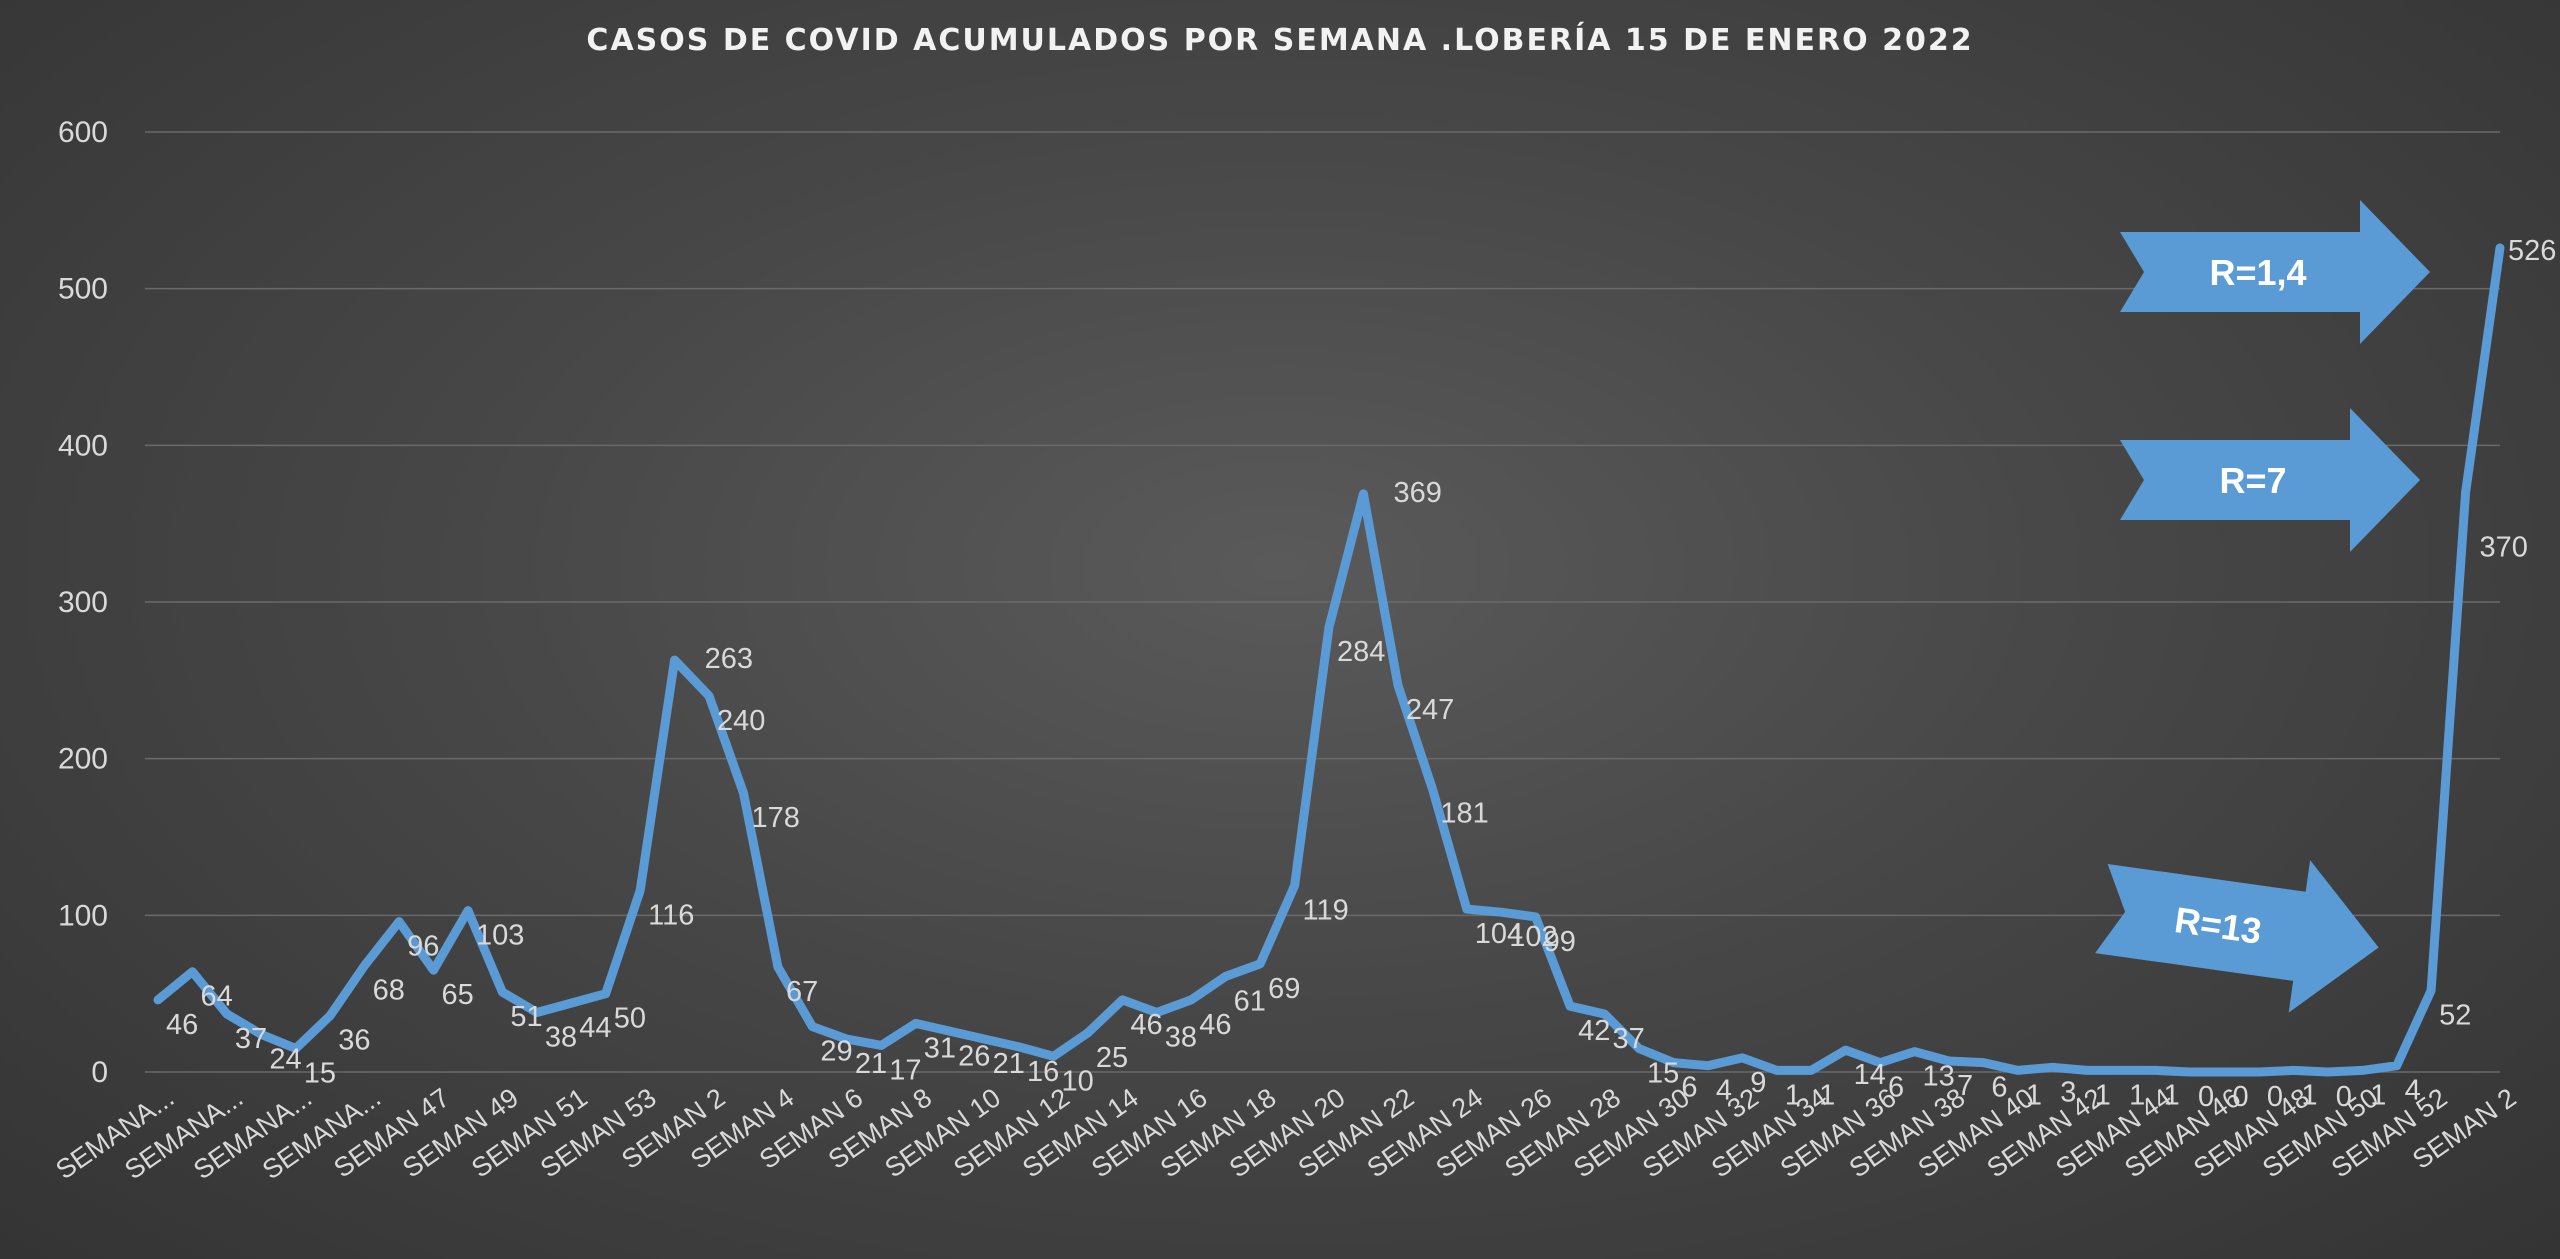 Image resolution: width=2560 pixels, height=1259 pixels. What do you see at coordinates (1965, 1086) in the screenshot?
I see `data-label: 7` at bounding box center [1965, 1086].